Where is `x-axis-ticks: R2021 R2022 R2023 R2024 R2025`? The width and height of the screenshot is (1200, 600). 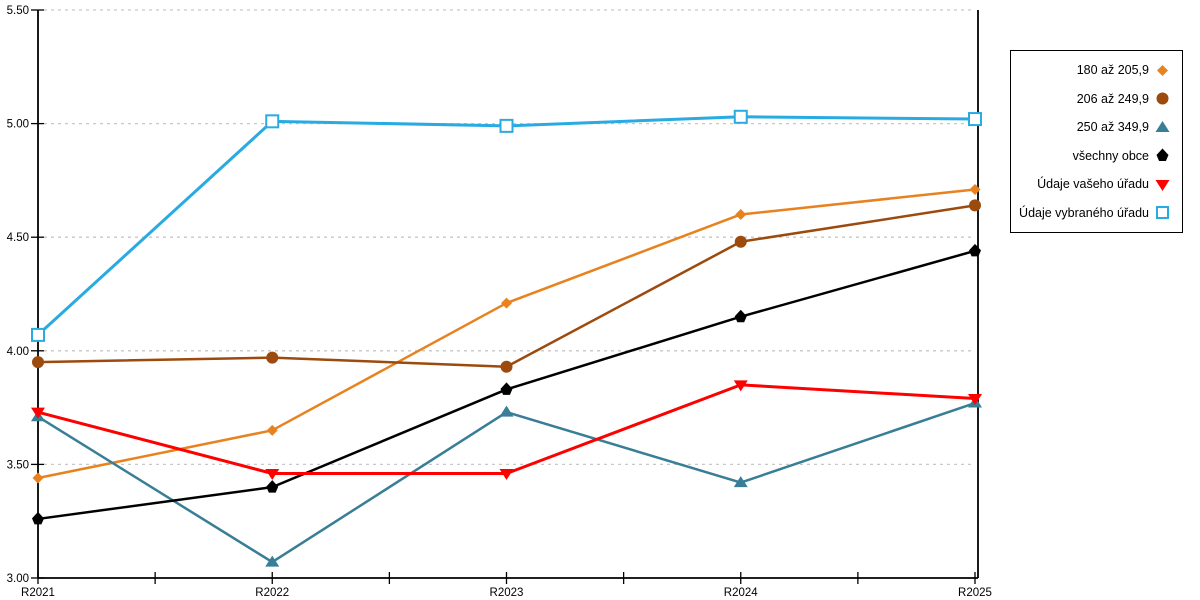 x-axis-ticks: R2021 R2022 R2023 R2024 R2025 is located at coordinates (506, 585).